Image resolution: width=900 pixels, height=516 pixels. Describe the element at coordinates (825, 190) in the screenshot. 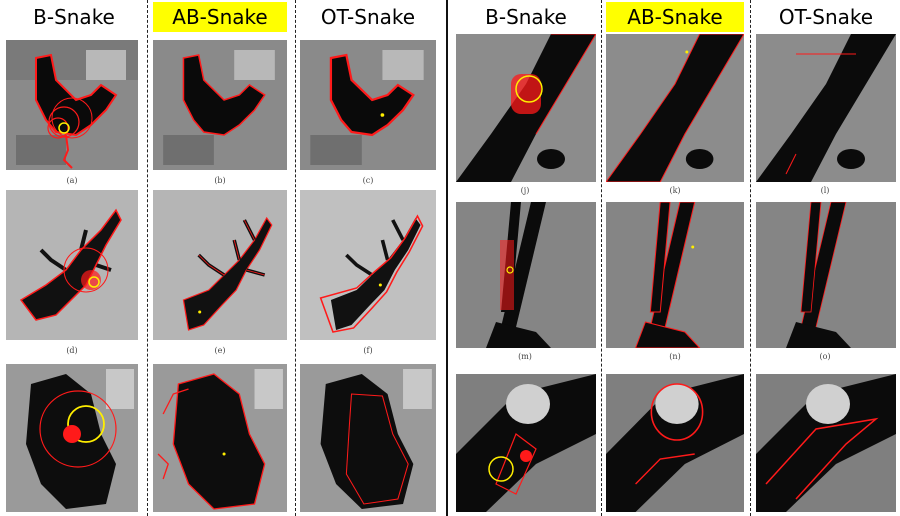

I see `caption-l: (l)` at that location.